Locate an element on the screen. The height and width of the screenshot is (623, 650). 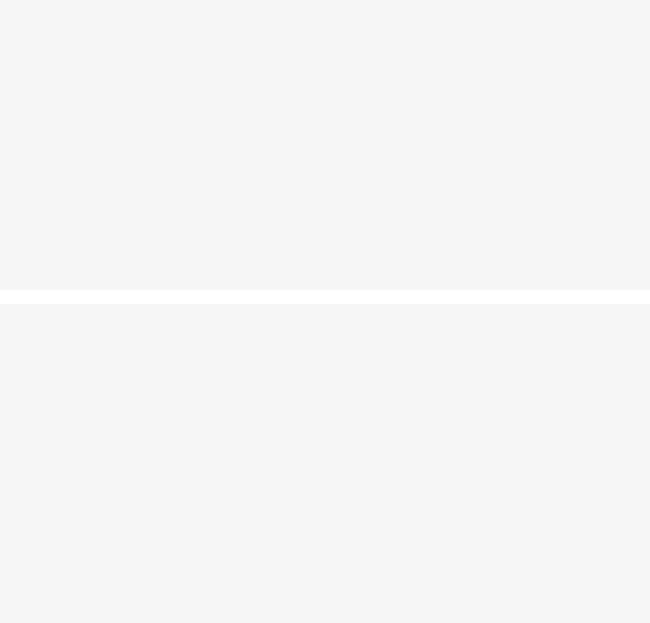
x-axis is located at coordinates (345, 44).